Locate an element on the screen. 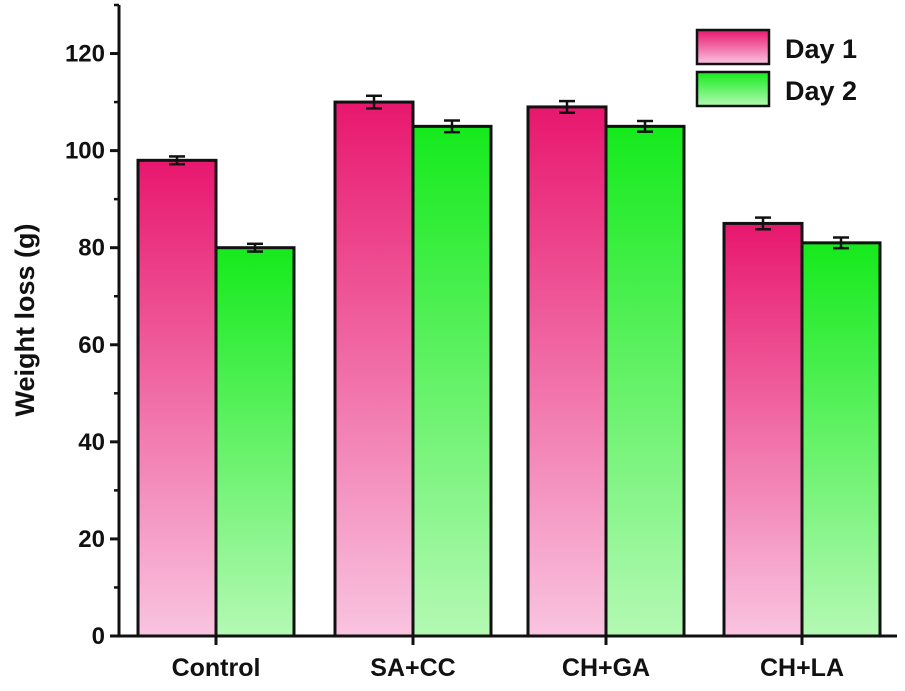  error-bar-day-1-control is located at coordinates (177, 160).